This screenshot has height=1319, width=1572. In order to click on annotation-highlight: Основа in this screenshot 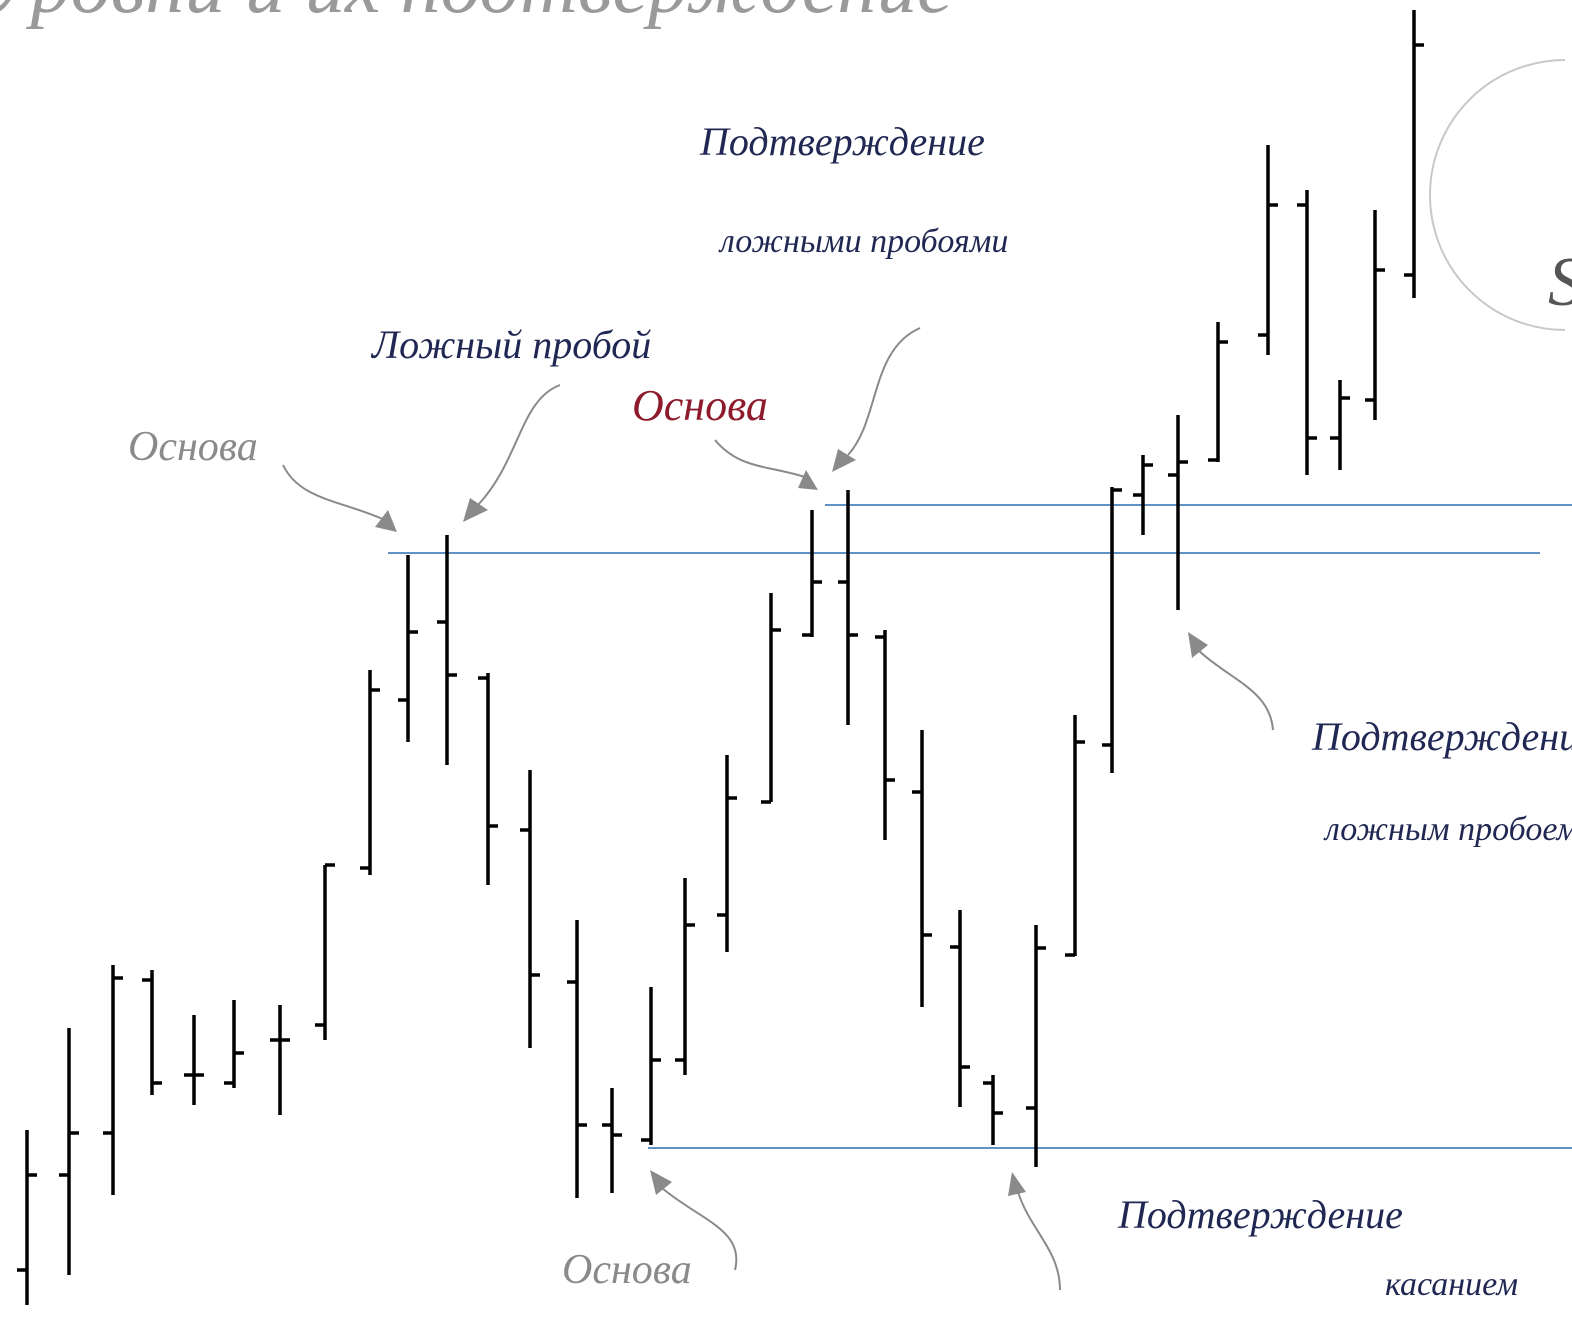, I will do `click(700, 405)`.